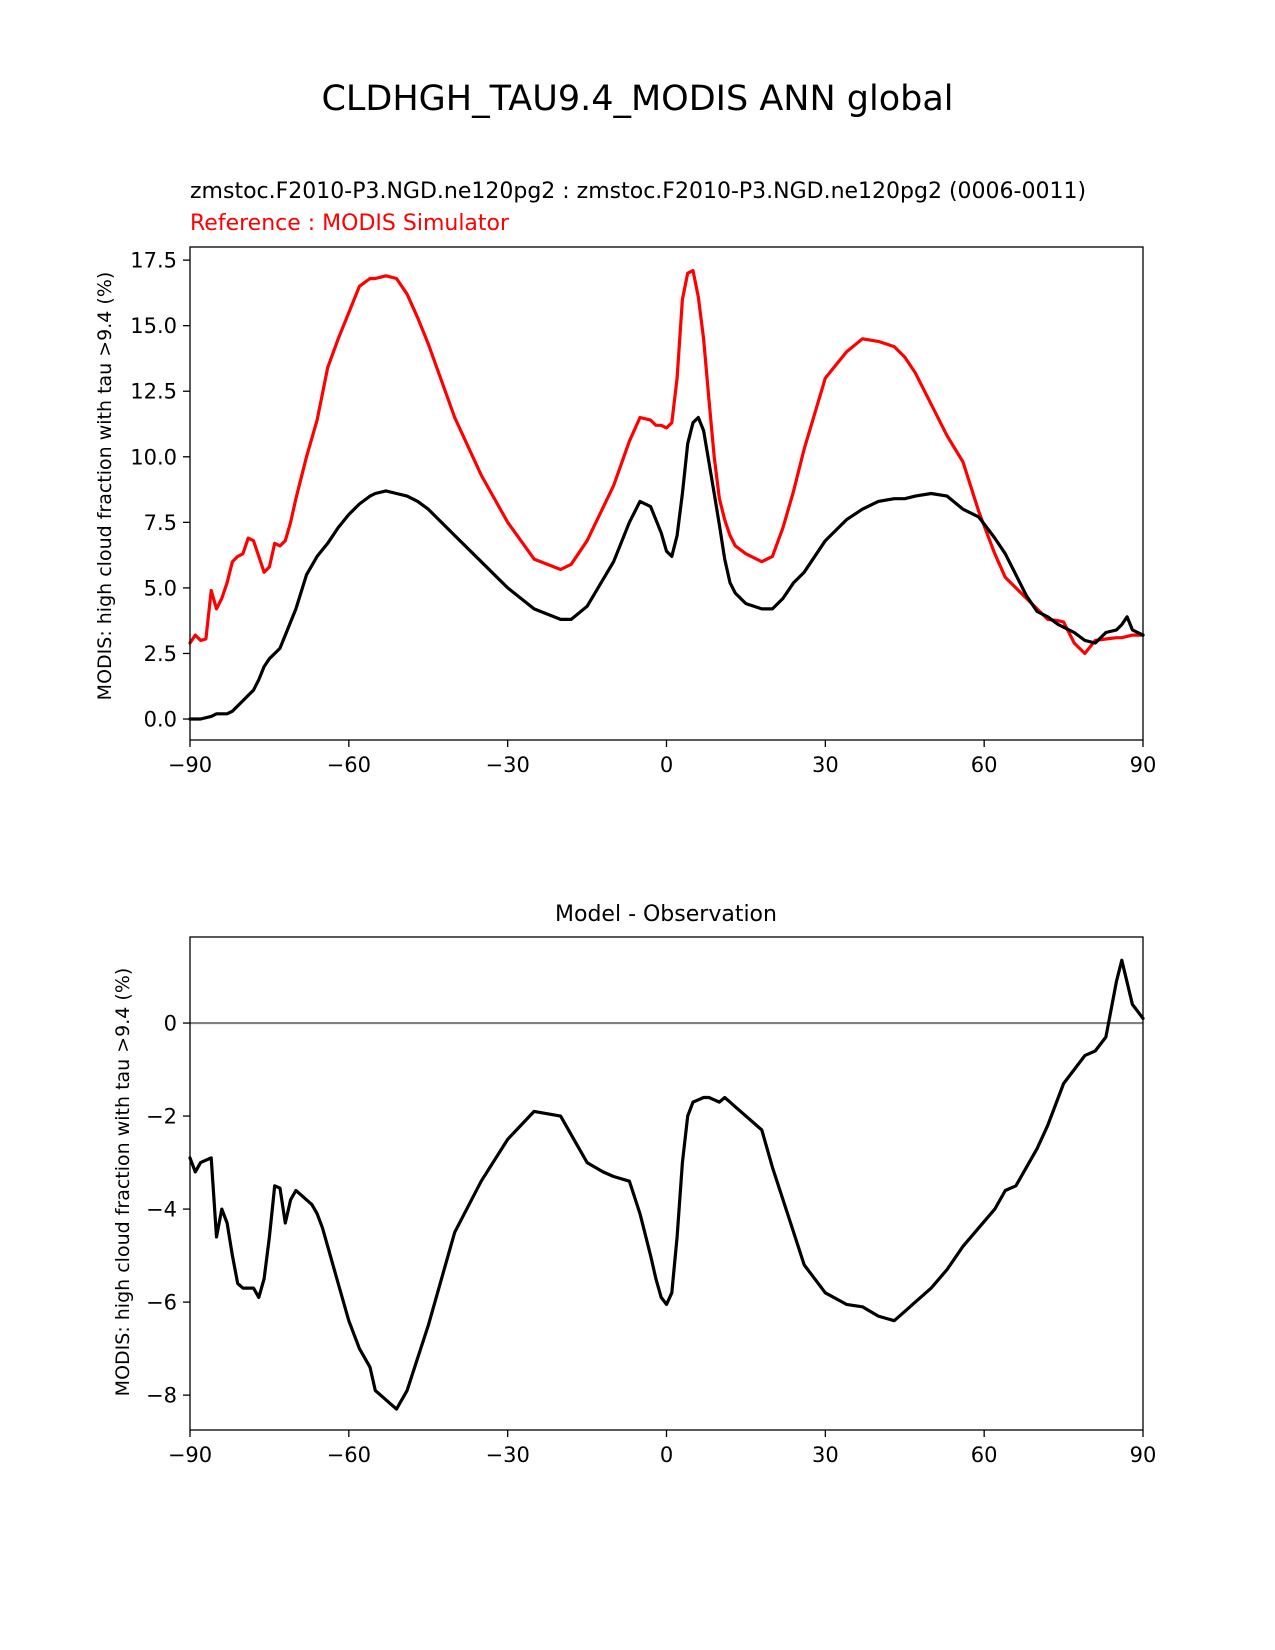  Describe the element at coordinates (161, 1396) in the screenshot. I see `bottom-ytick-label: −8` at that location.